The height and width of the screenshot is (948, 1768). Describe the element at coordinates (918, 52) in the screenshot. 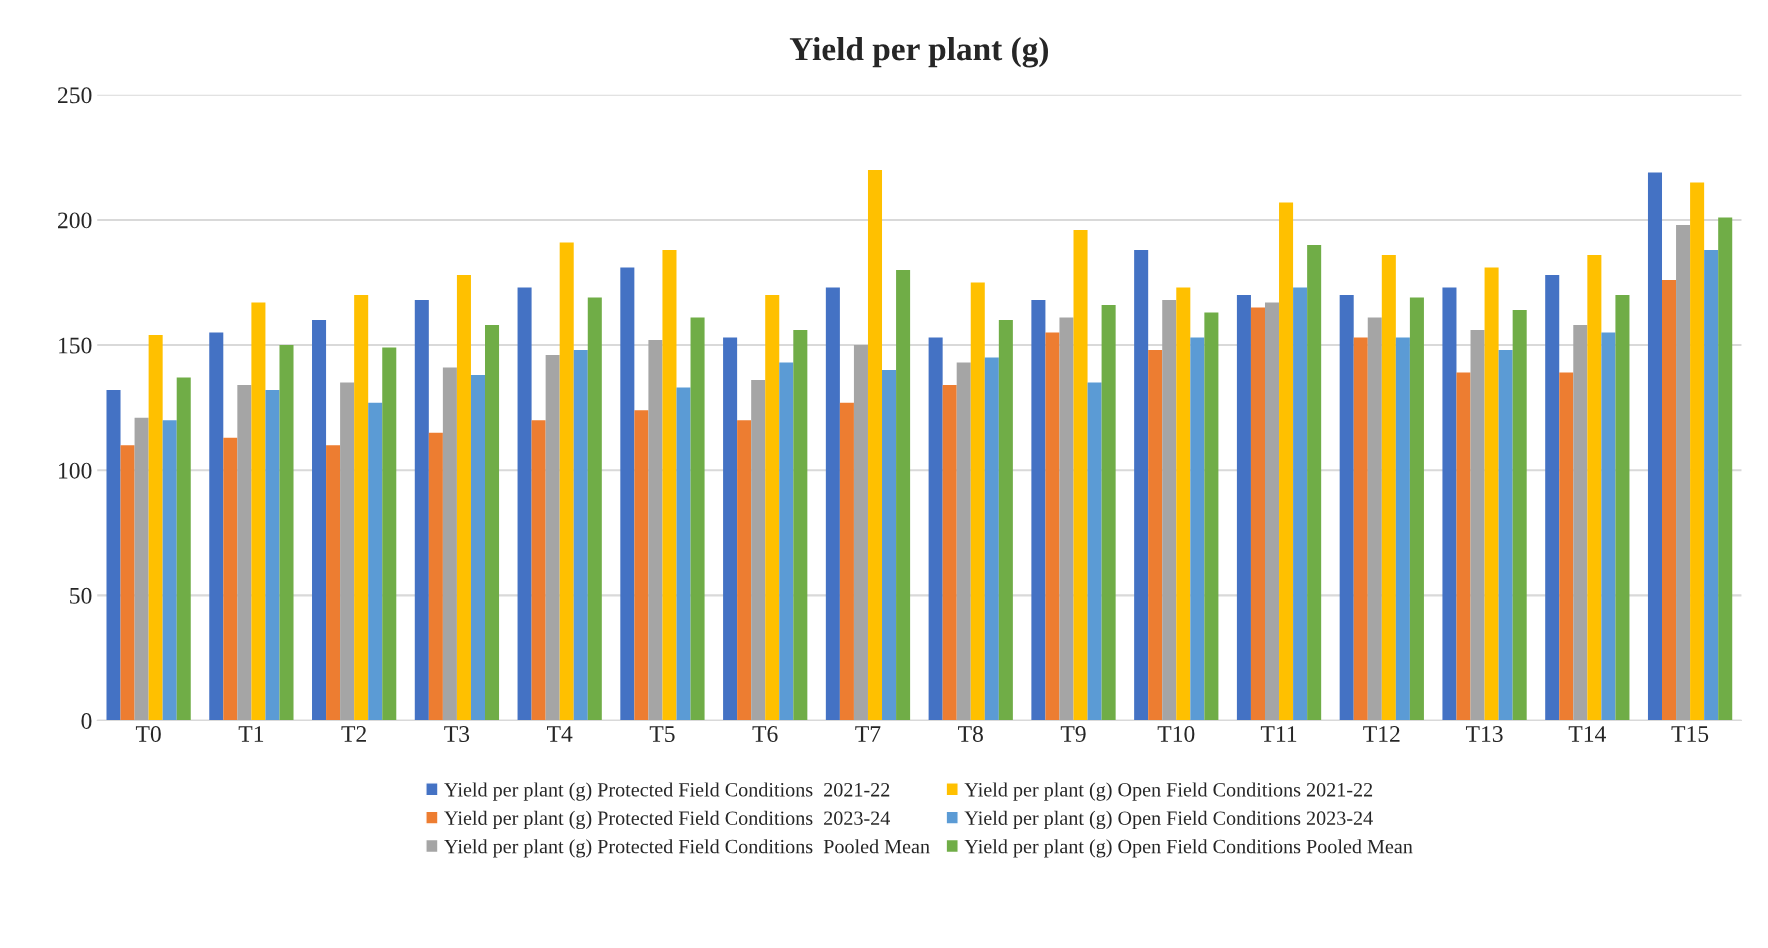

I see `chart-title: Yield per plant (g)` at that location.